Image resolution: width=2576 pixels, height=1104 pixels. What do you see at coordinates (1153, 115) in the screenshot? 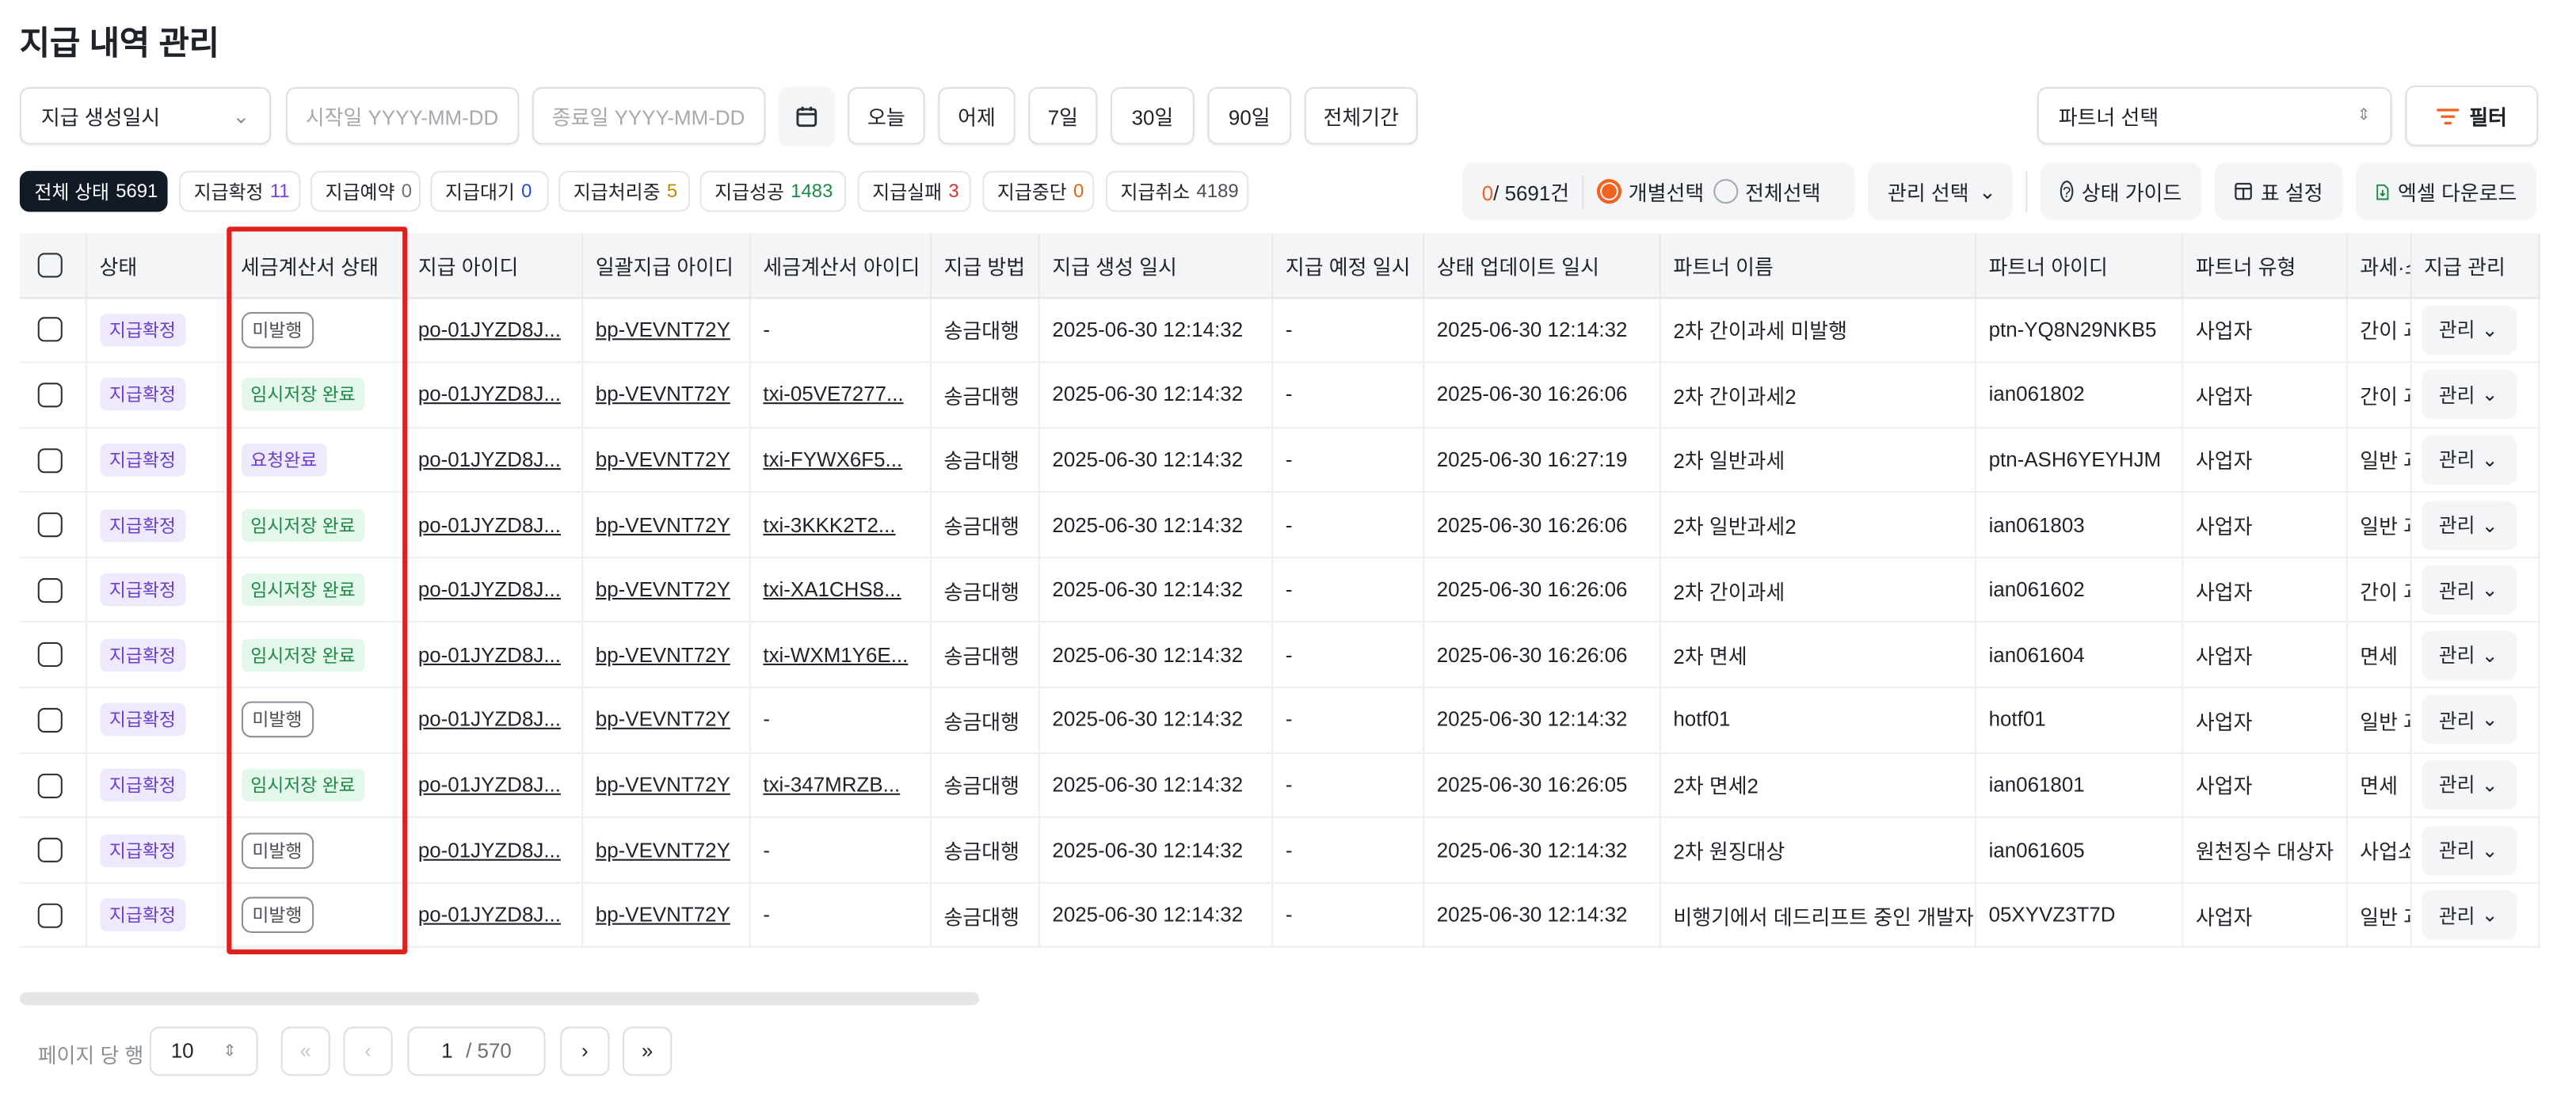
I see `quick-range-button: 30일` at bounding box center [1153, 115].